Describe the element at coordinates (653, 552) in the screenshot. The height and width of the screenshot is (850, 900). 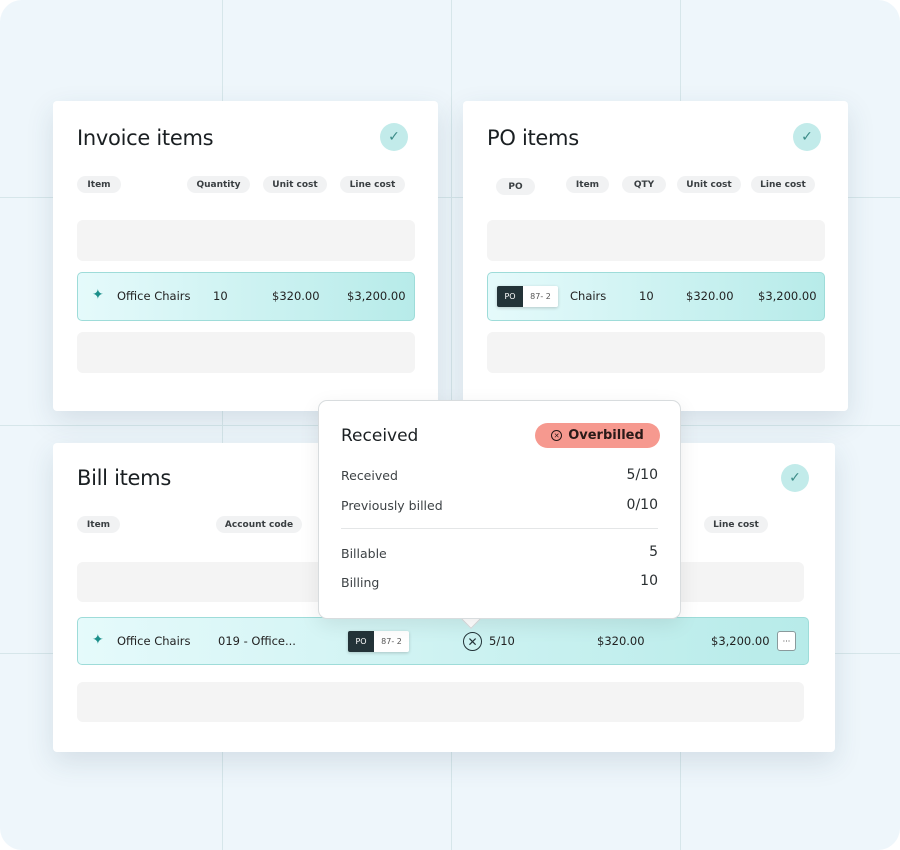
I see `row-value: 5` at that location.